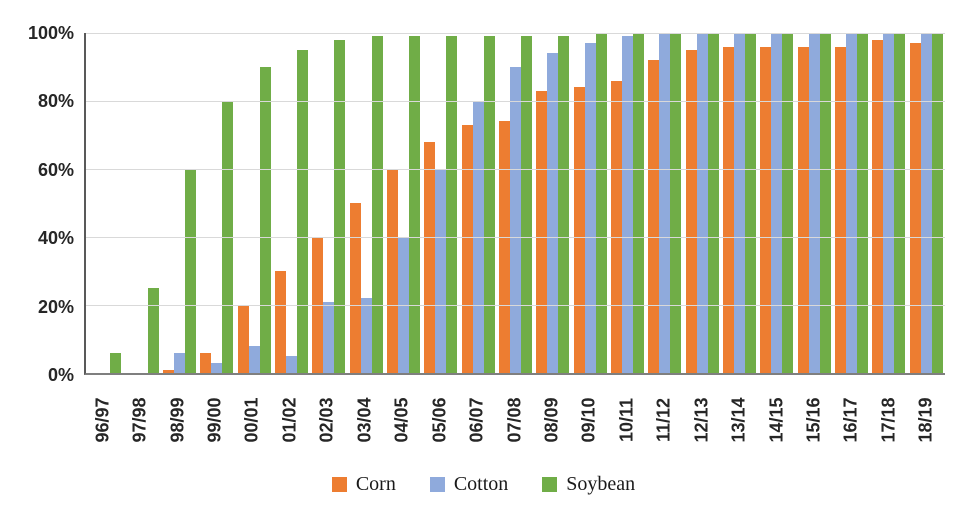  What do you see at coordinates (813, 420) in the screenshot?
I see `x-tick-label-15/16: 15/16` at bounding box center [813, 420].